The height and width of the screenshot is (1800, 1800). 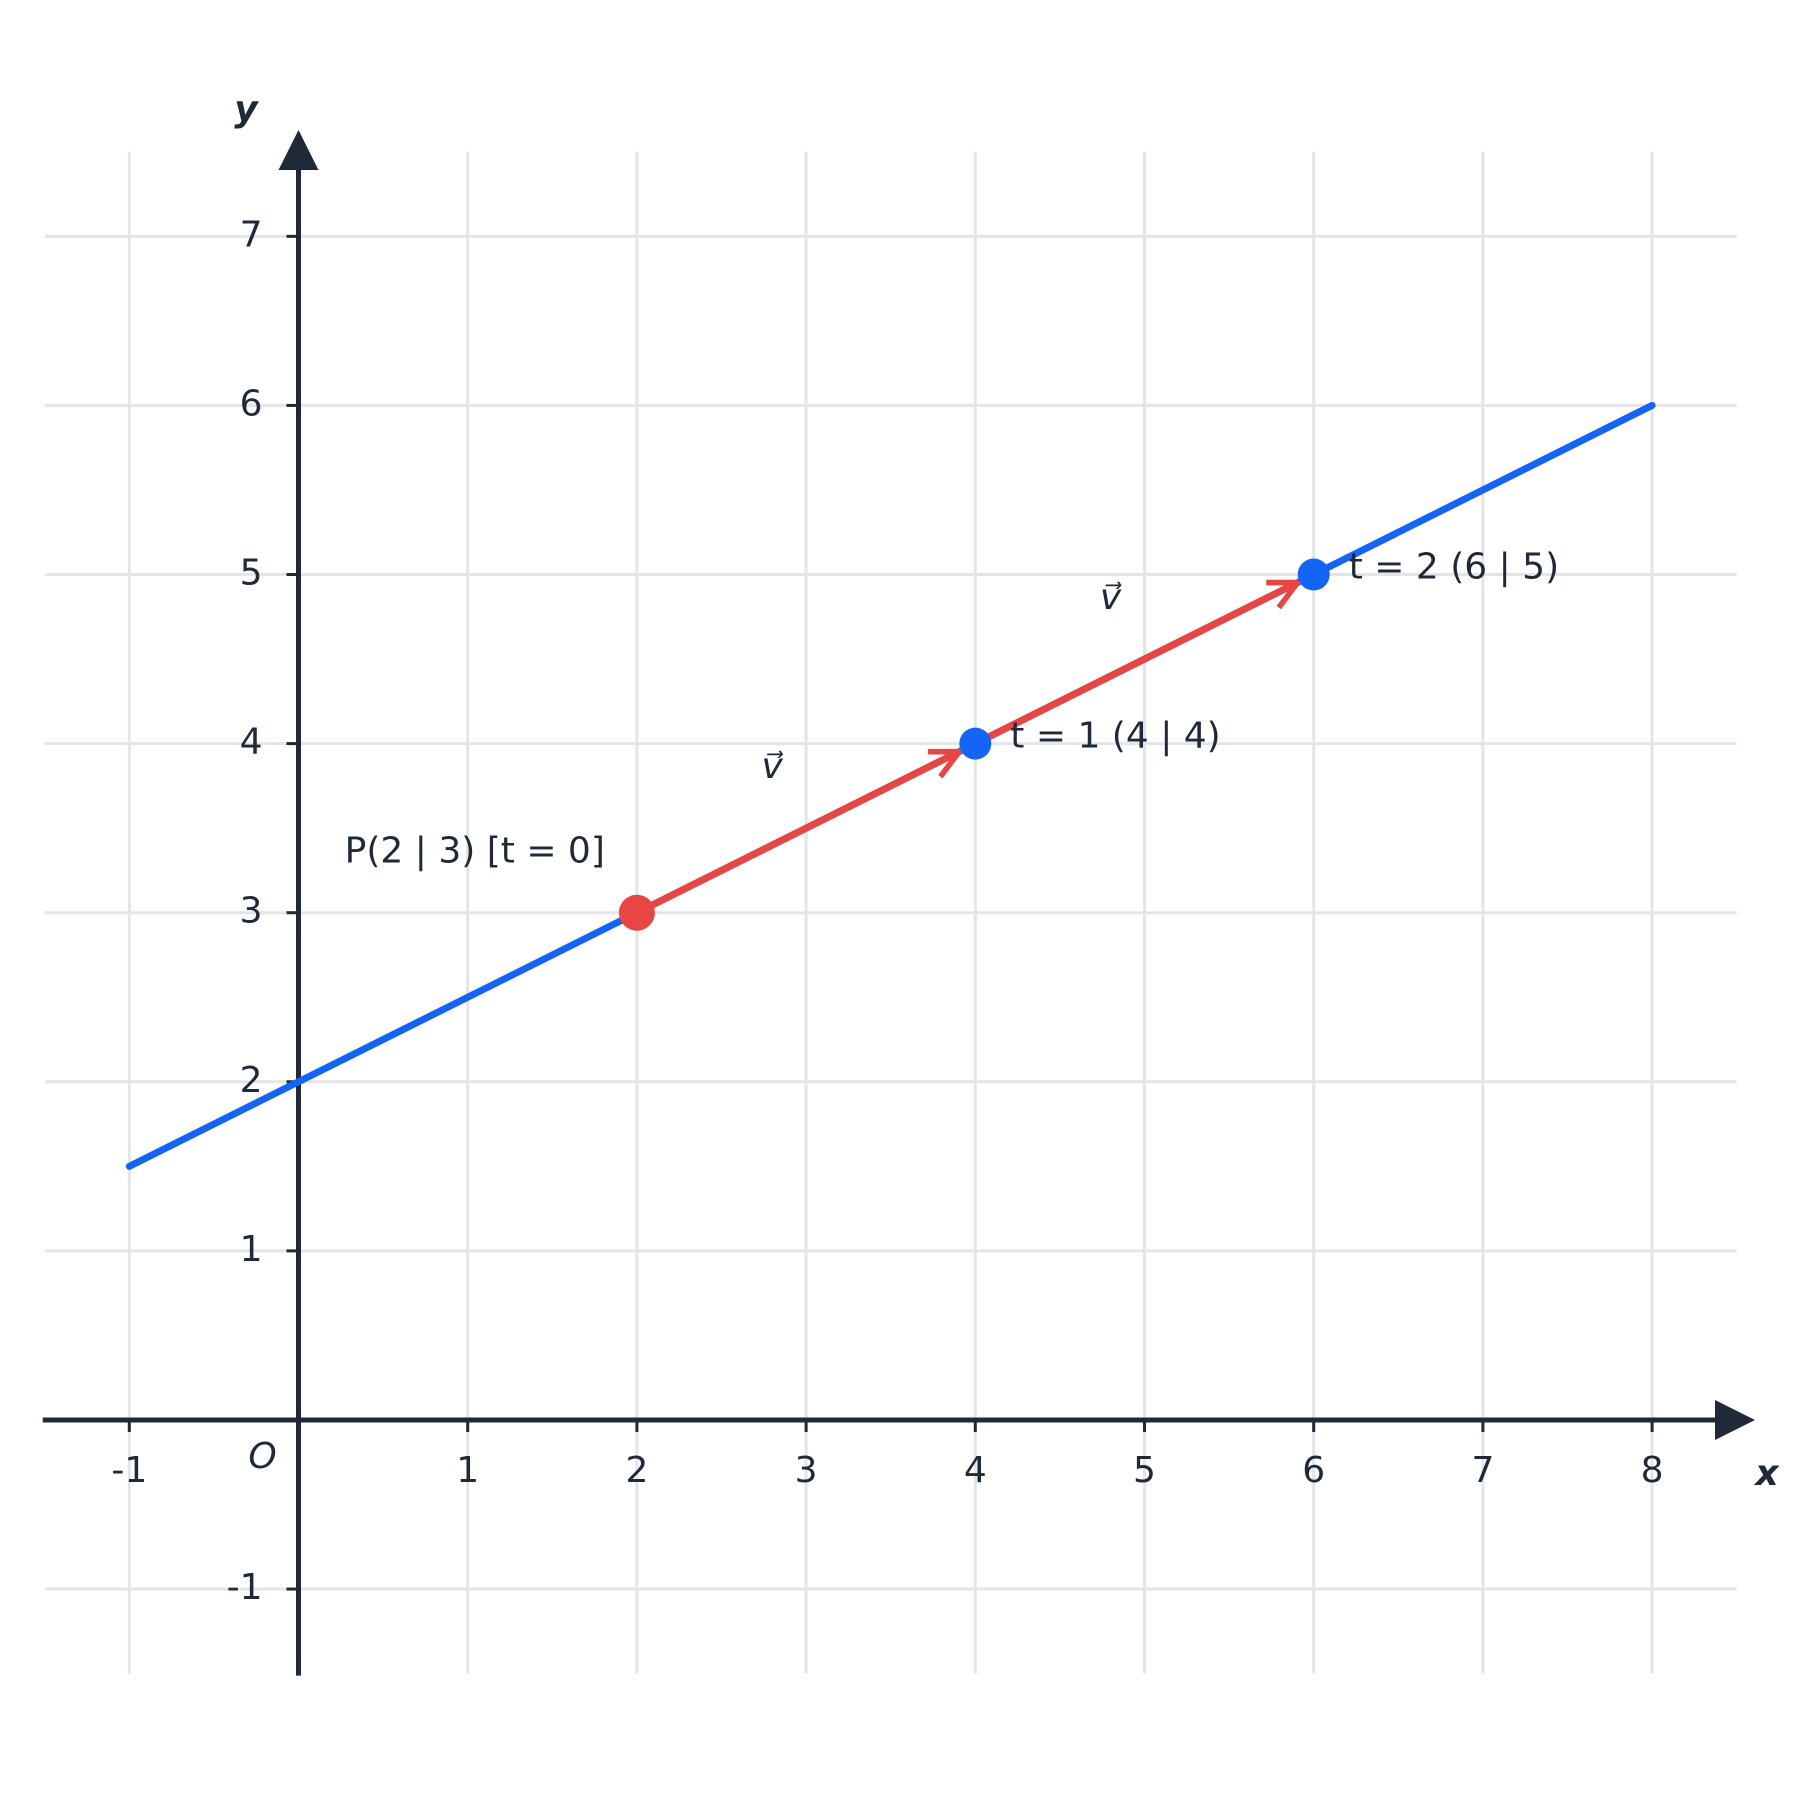 I want to click on x-tick-label: 1, so click(x=467, y=1470).